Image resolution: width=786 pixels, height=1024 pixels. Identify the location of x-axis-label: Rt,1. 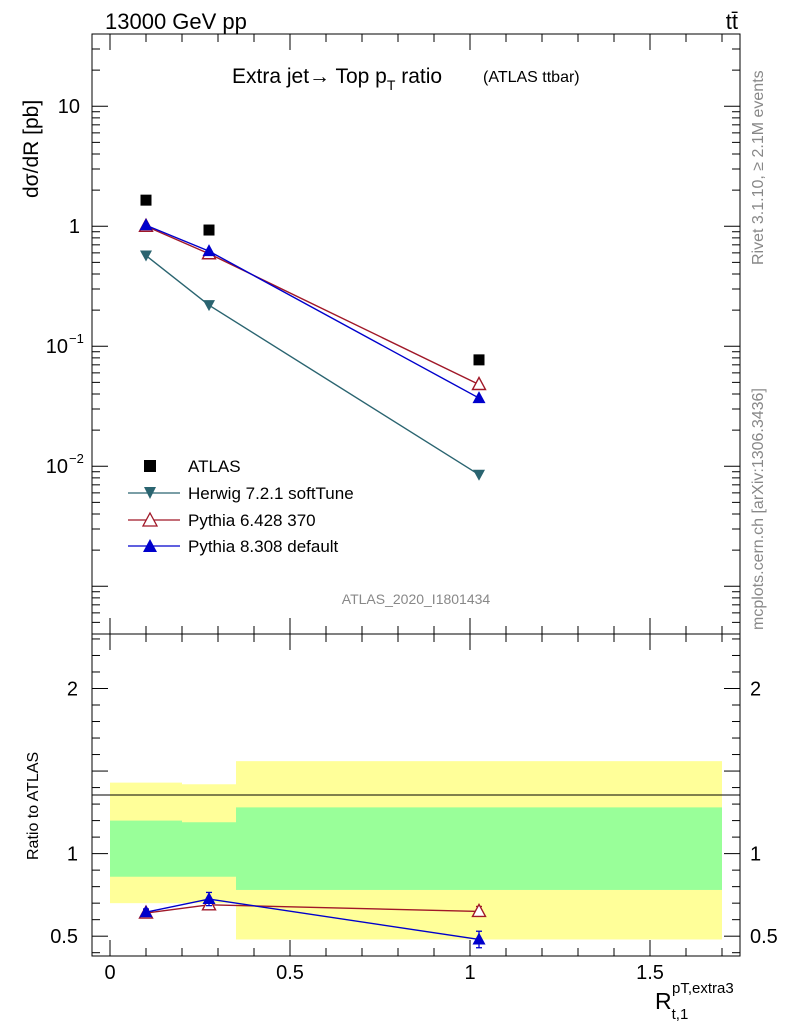
(671, 1005).